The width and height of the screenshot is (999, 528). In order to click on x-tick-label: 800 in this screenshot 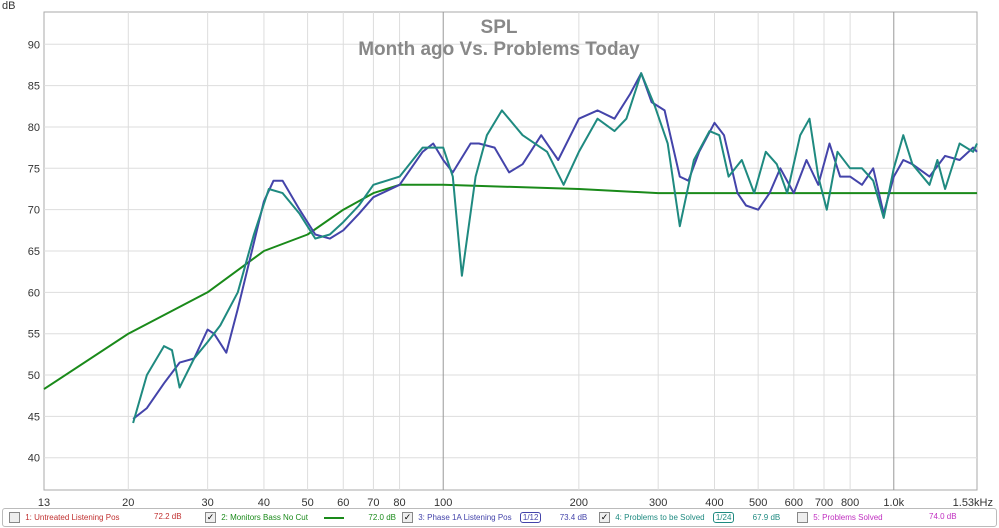, I will do `click(850, 502)`.